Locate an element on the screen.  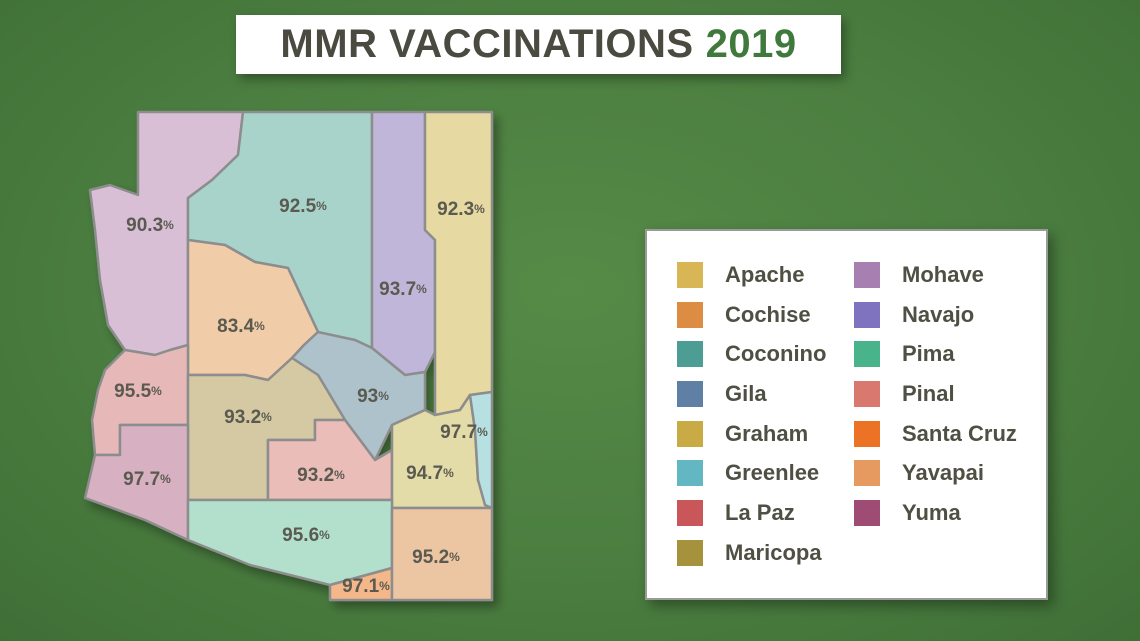
legend-item-pinal: Pinal is located at coordinates (935, 394).